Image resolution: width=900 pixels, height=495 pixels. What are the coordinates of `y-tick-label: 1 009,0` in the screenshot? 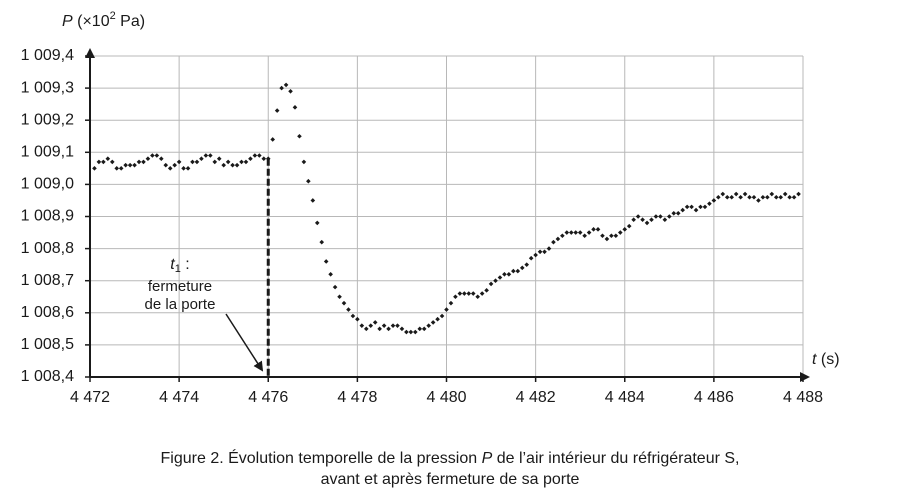 It's located at (47, 184).